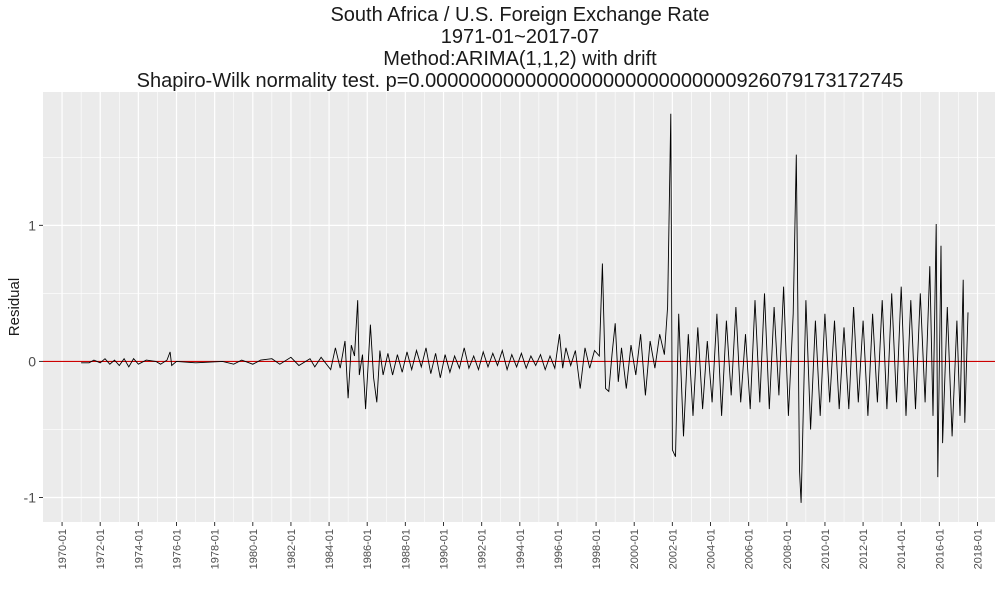 The height and width of the screenshot is (600, 1000). What do you see at coordinates (673, 549) in the screenshot?
I see `x-tick-label: 2002-01` at bounding box center [673, 549].